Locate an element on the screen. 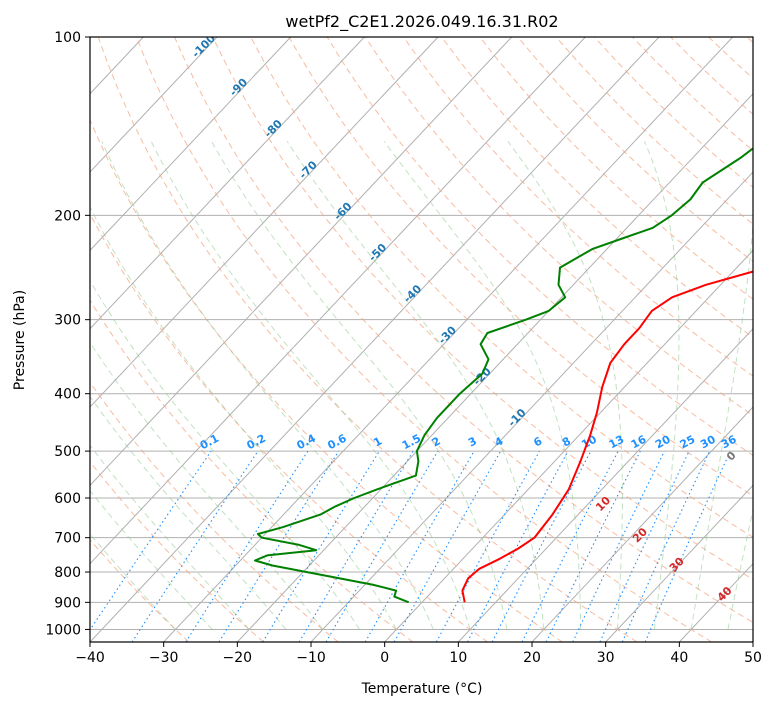 The image size is (775, 708). mixing-ratio-label: 13 is located at coordinates (617, 442).